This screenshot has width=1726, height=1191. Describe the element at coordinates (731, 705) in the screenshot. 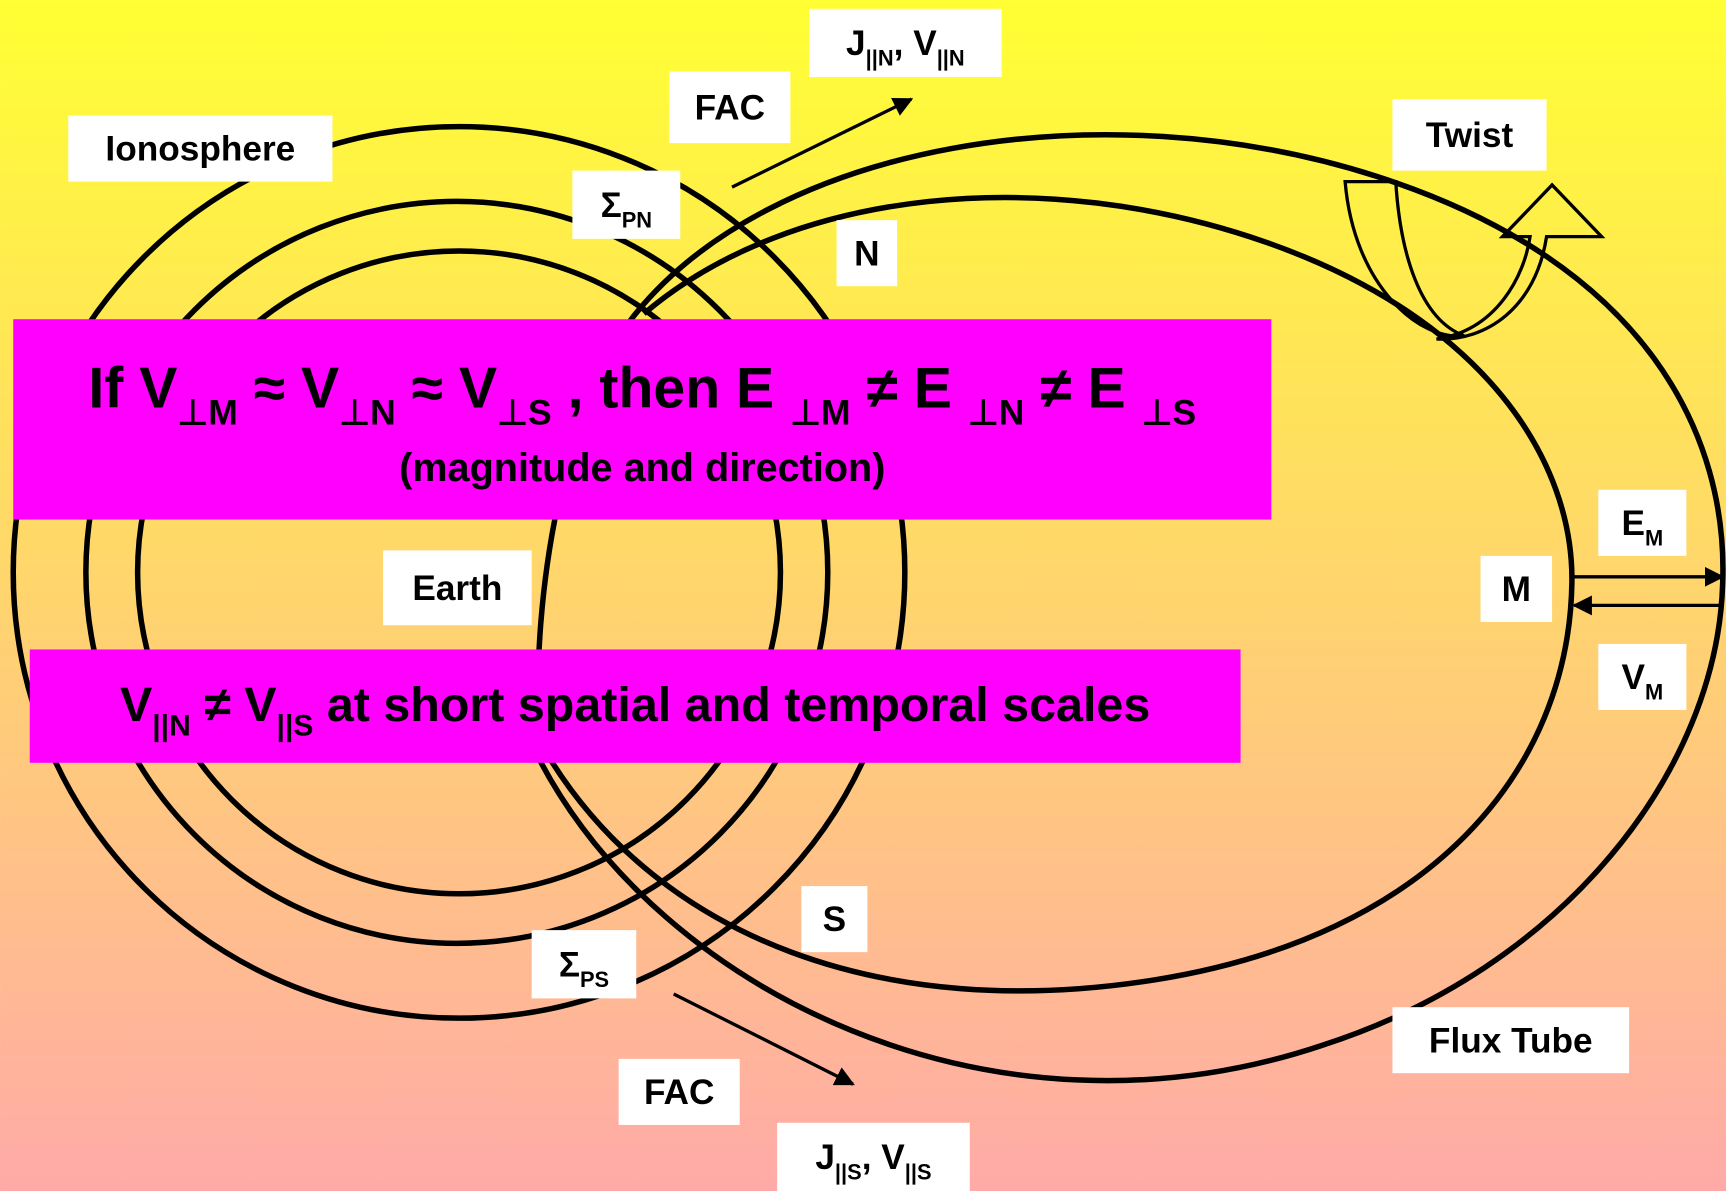

I see `text-run: at short spatial and temporal scales` at that location.